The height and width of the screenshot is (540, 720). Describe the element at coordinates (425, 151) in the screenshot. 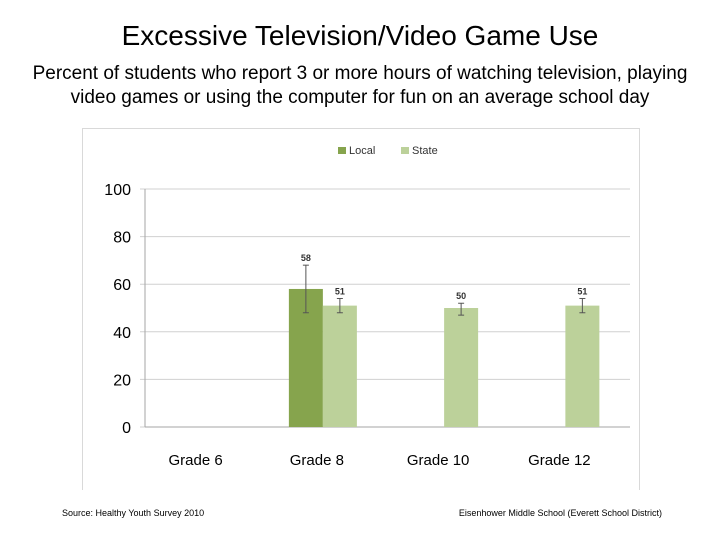

I see `legend-label-state: State` at that location.